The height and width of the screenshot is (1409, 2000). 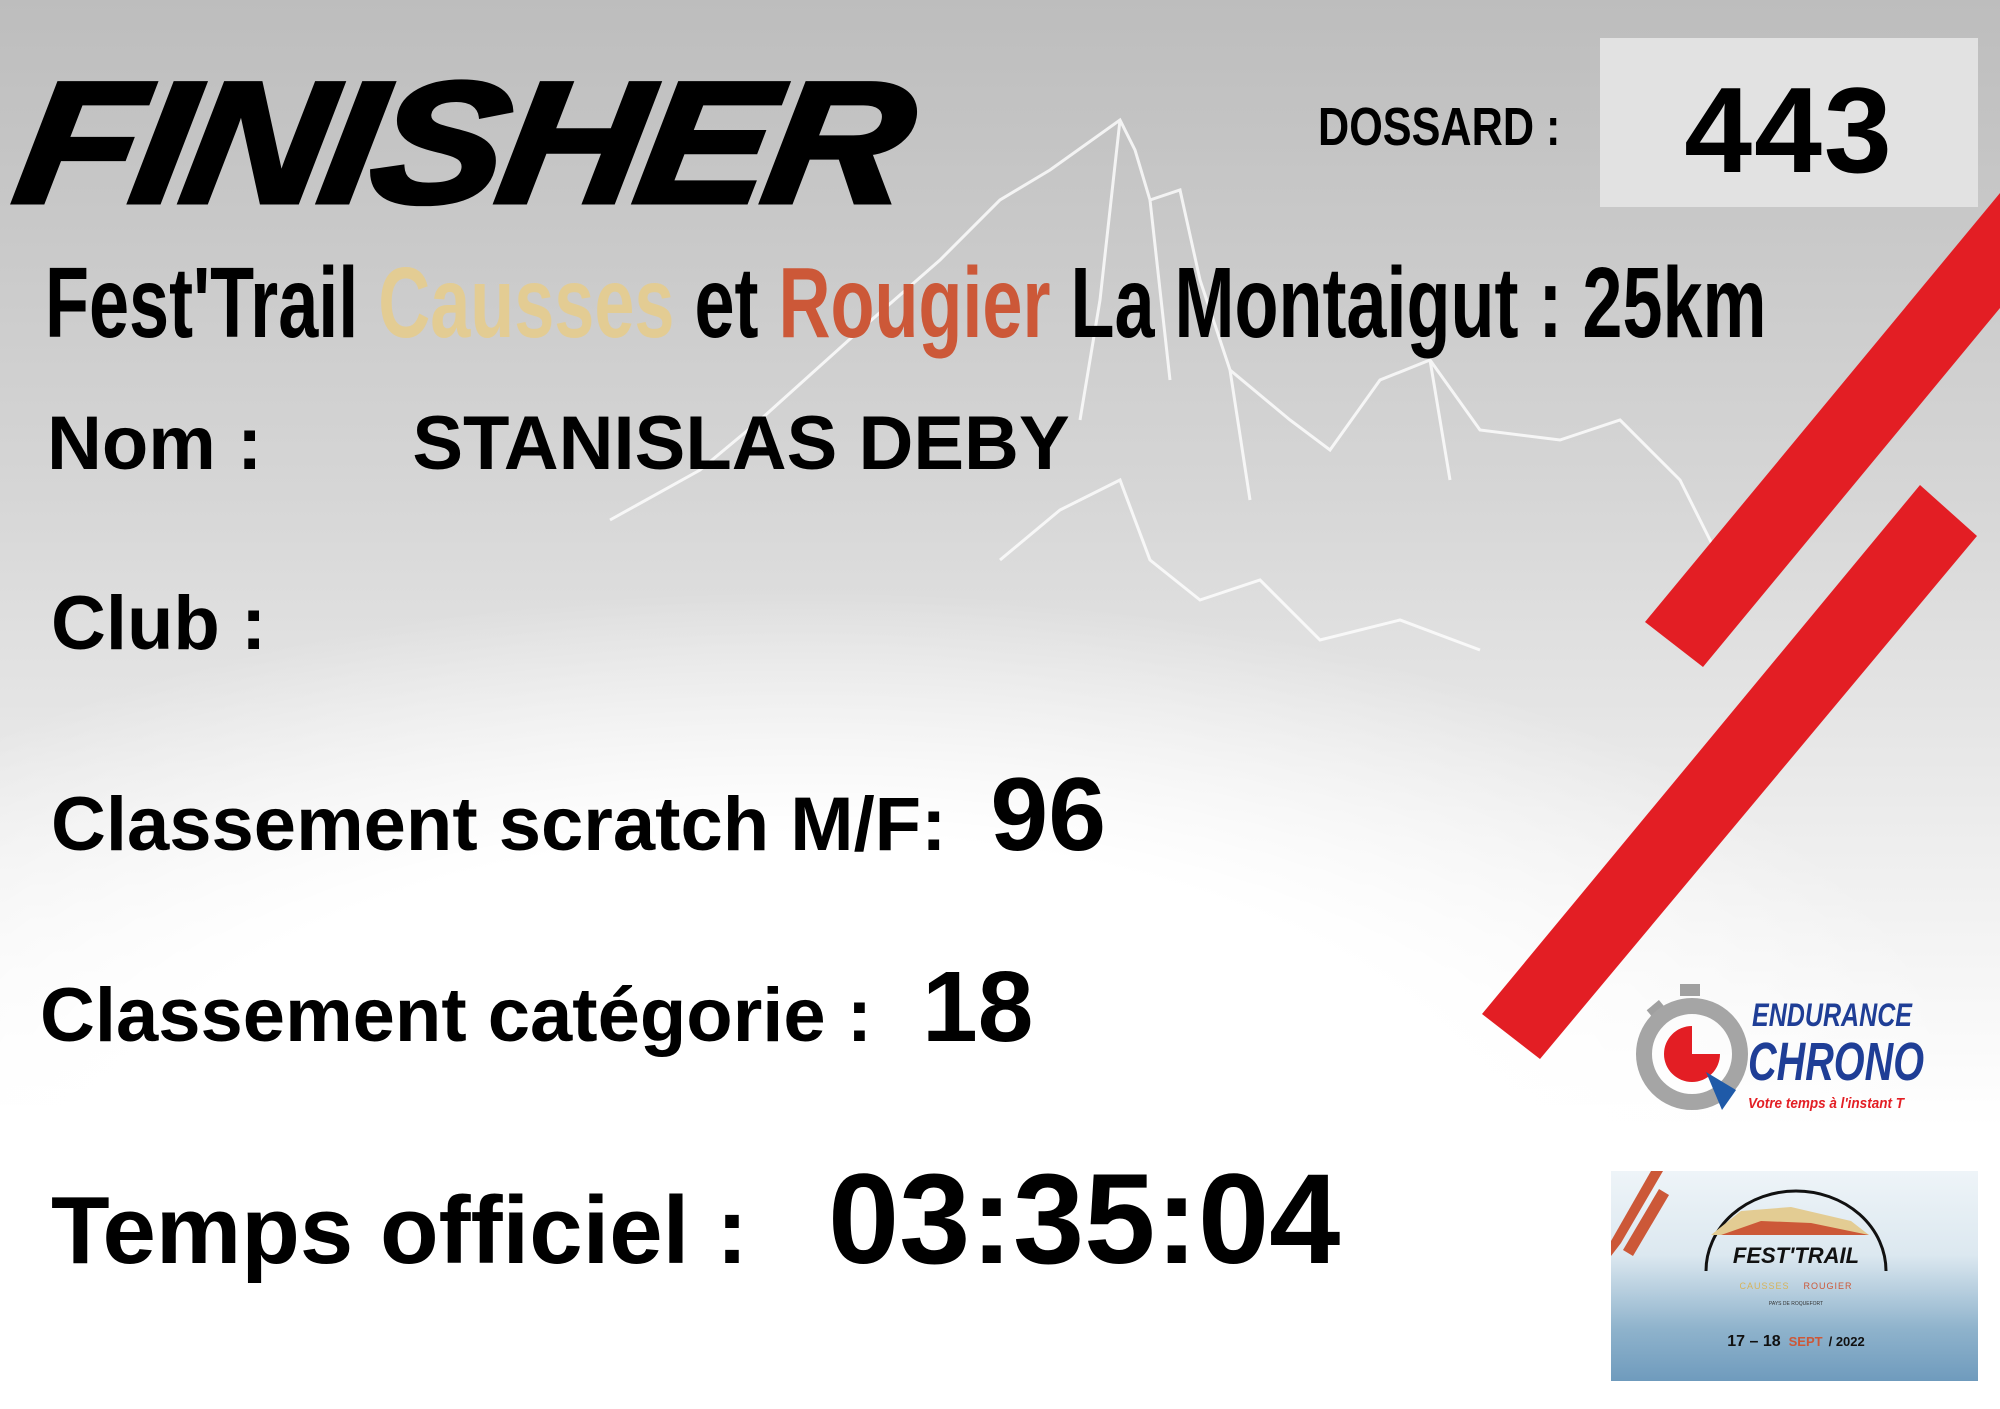 What do you see at coordinates (1832, 1015) in the screenshot?
I see `ec-line1: ENDURANCE` at bounding box center [1832, 1015].